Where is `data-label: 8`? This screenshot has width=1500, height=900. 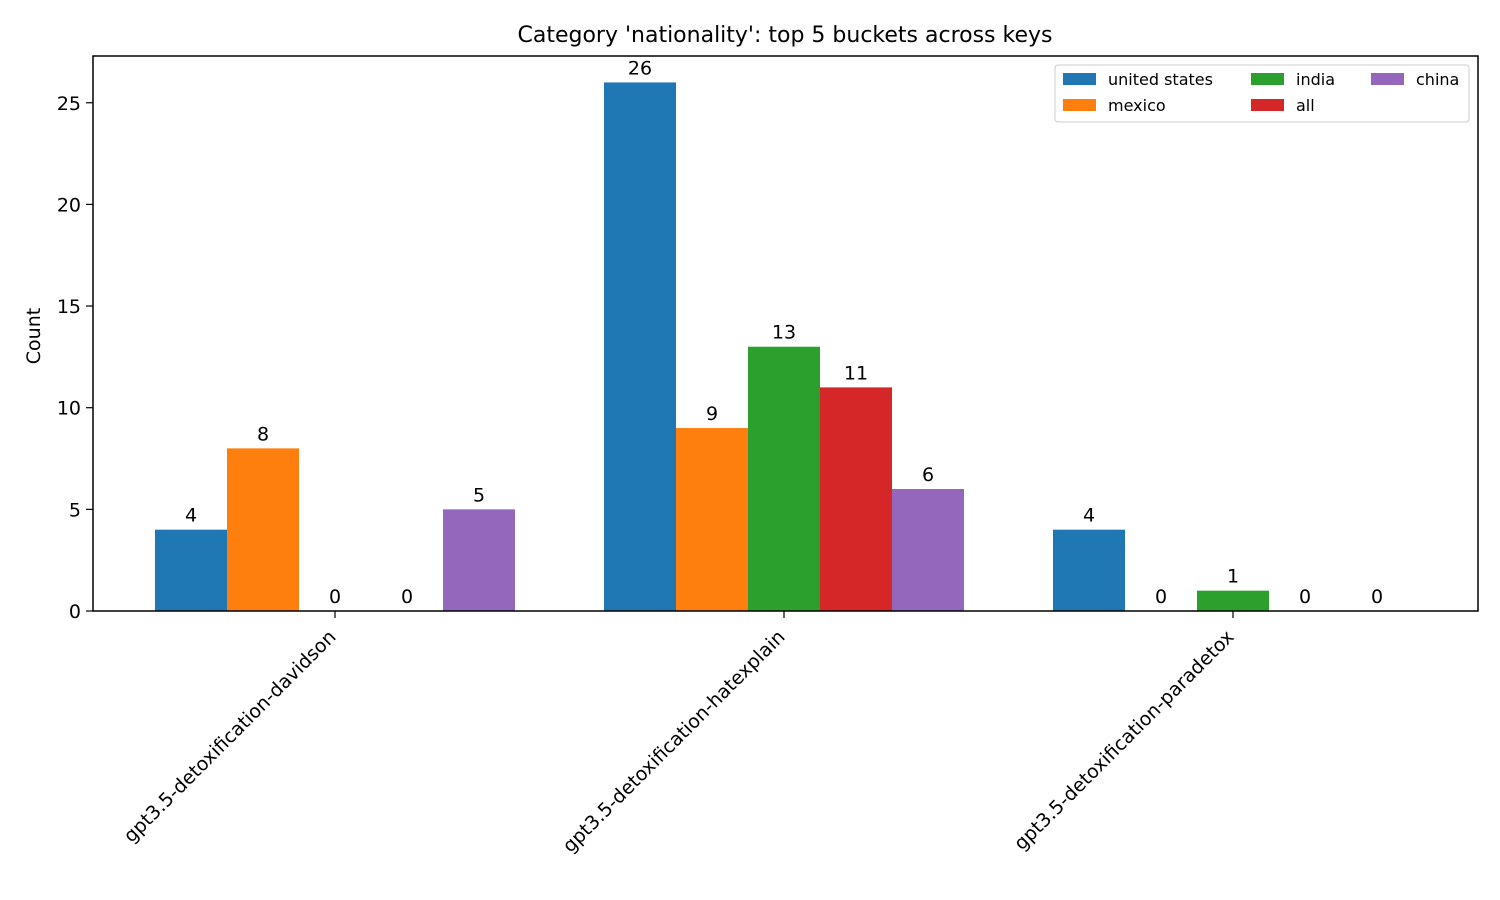
data-label: 8 is located at coordinates (263, 434).